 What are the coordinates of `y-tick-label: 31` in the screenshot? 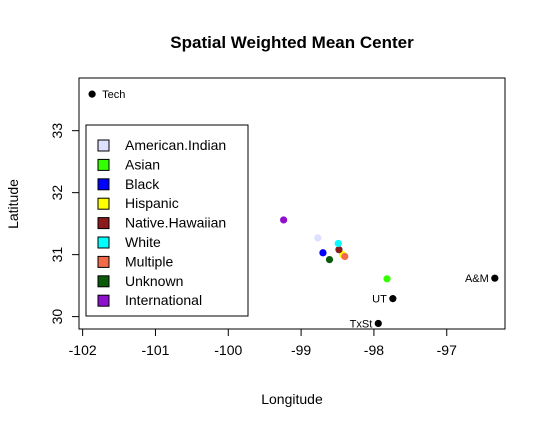 It's located at (57, 255).